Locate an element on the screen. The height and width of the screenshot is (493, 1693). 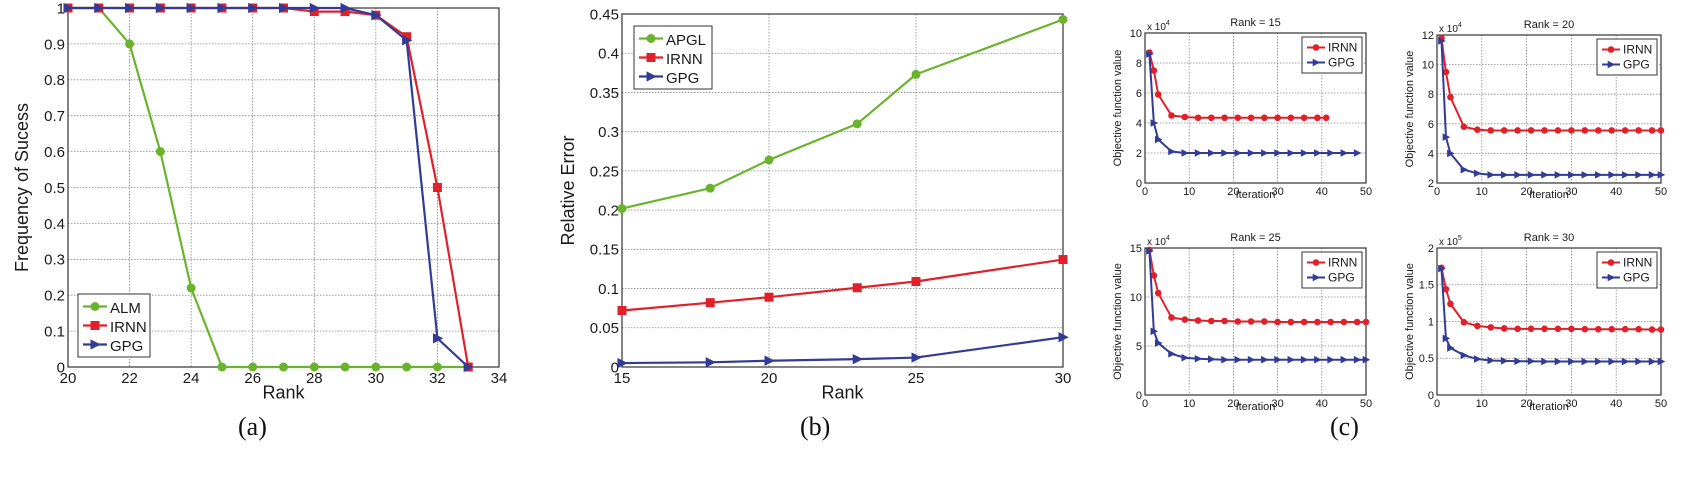
y-tick-label: 2 is located at coordinates (1431, 184).